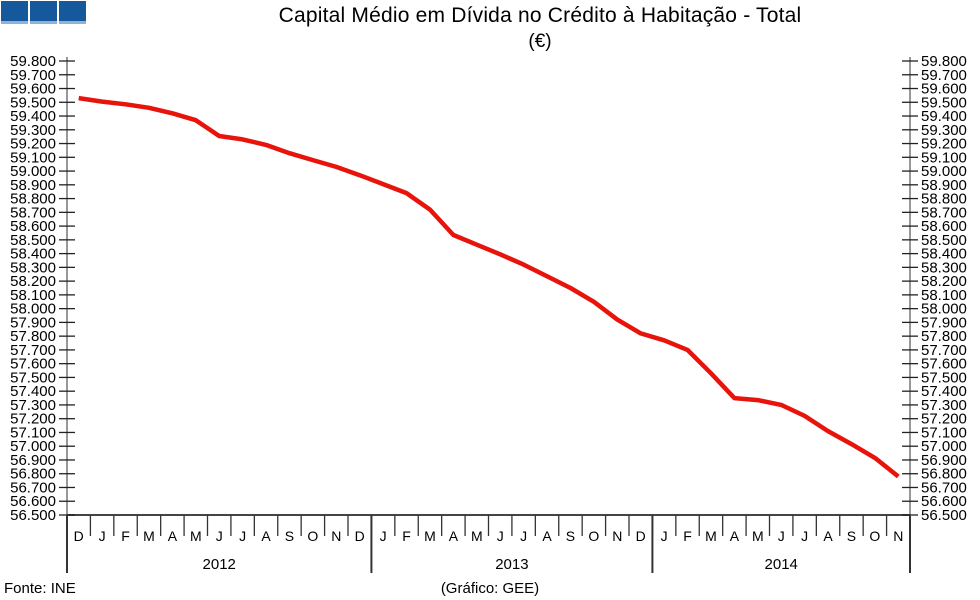 This screenshot has height=600, width=980. I want to click on y-tick-label: 57.900, so click(33, 322).